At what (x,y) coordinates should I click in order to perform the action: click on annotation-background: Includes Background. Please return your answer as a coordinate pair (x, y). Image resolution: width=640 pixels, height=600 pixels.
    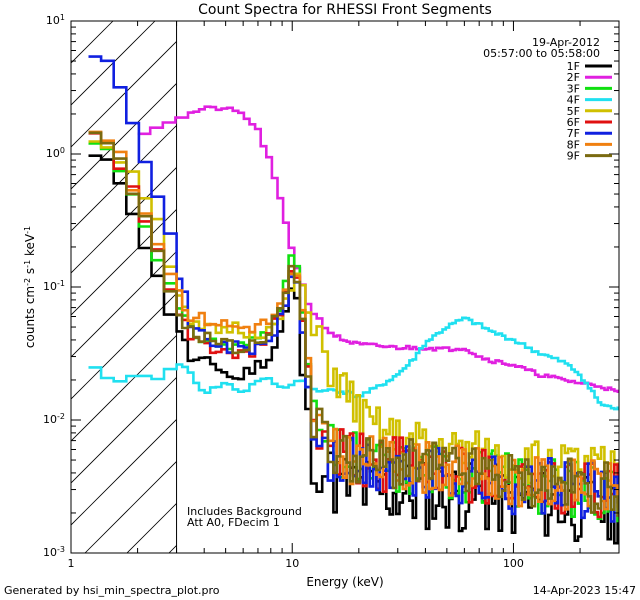
    Looking at the image, I should click on (244, 511).